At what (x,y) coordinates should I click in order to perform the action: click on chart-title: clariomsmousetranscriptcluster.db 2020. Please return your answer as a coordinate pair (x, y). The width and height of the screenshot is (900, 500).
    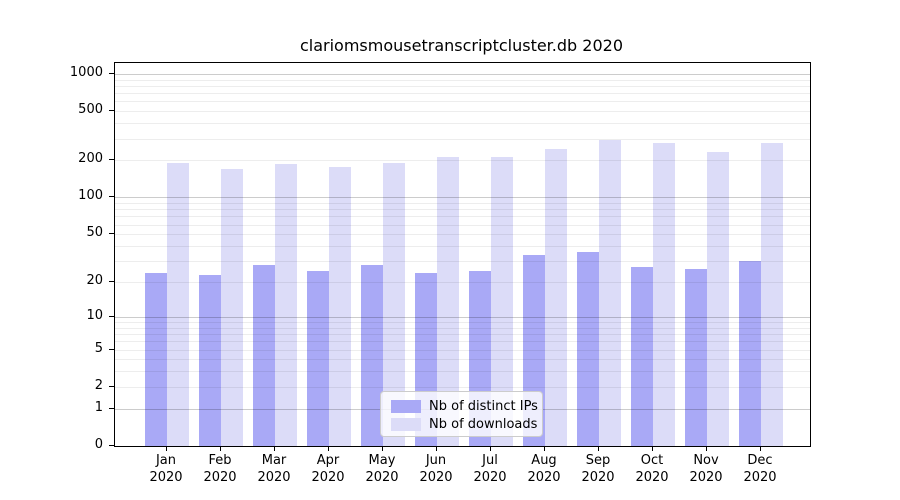
    Looking at the image, I should click on (461, 45).